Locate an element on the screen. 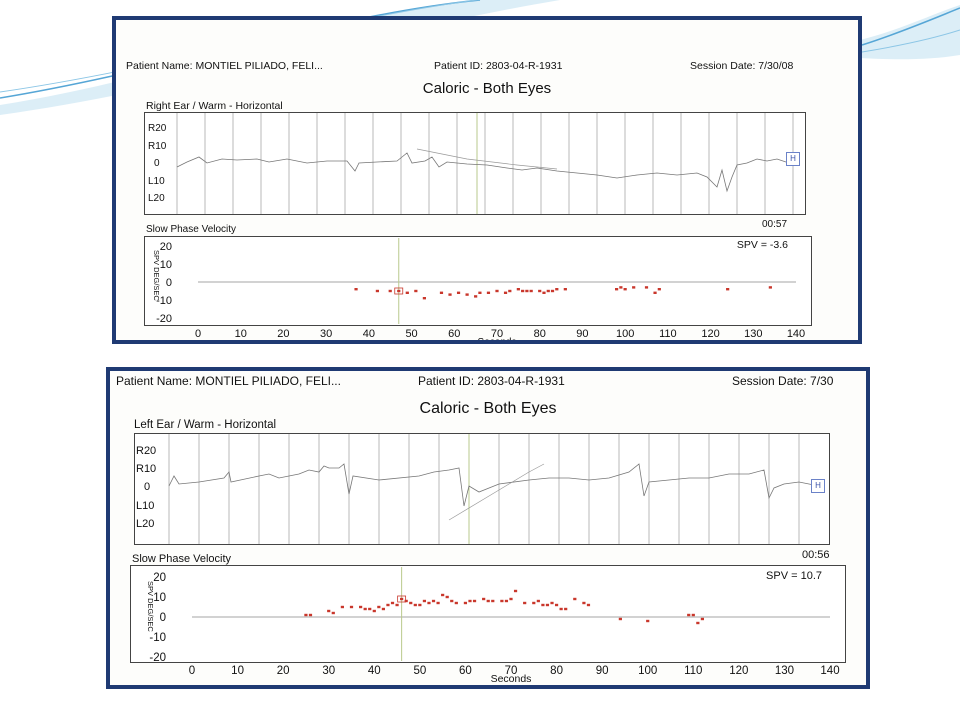  time-marker-box is located at coordinates (399, 291).